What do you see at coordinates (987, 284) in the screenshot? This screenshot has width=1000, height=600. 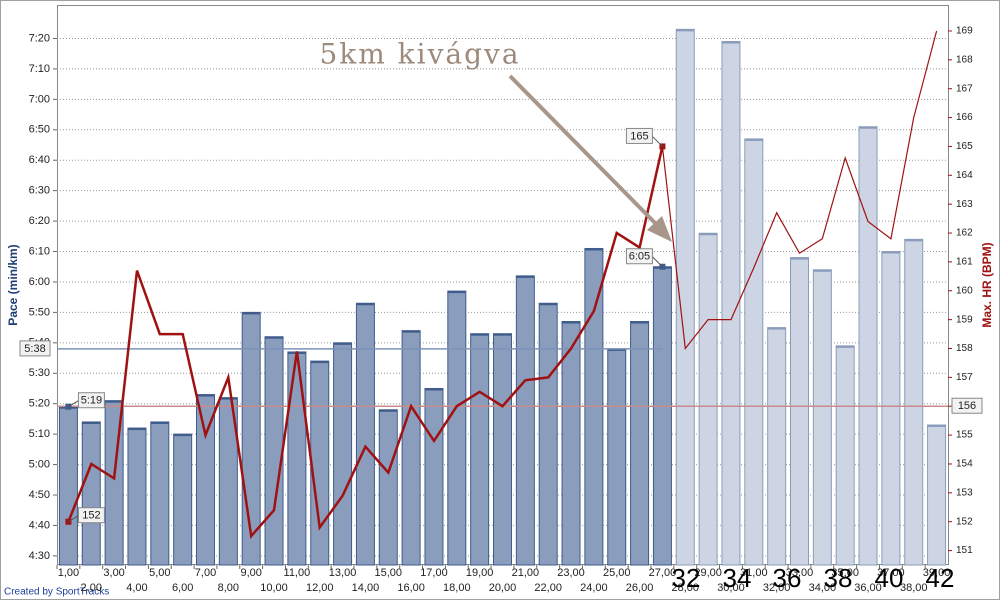 I see `y2-axis-title: Max. HR (BPM)` at bounding box center [987, 284].